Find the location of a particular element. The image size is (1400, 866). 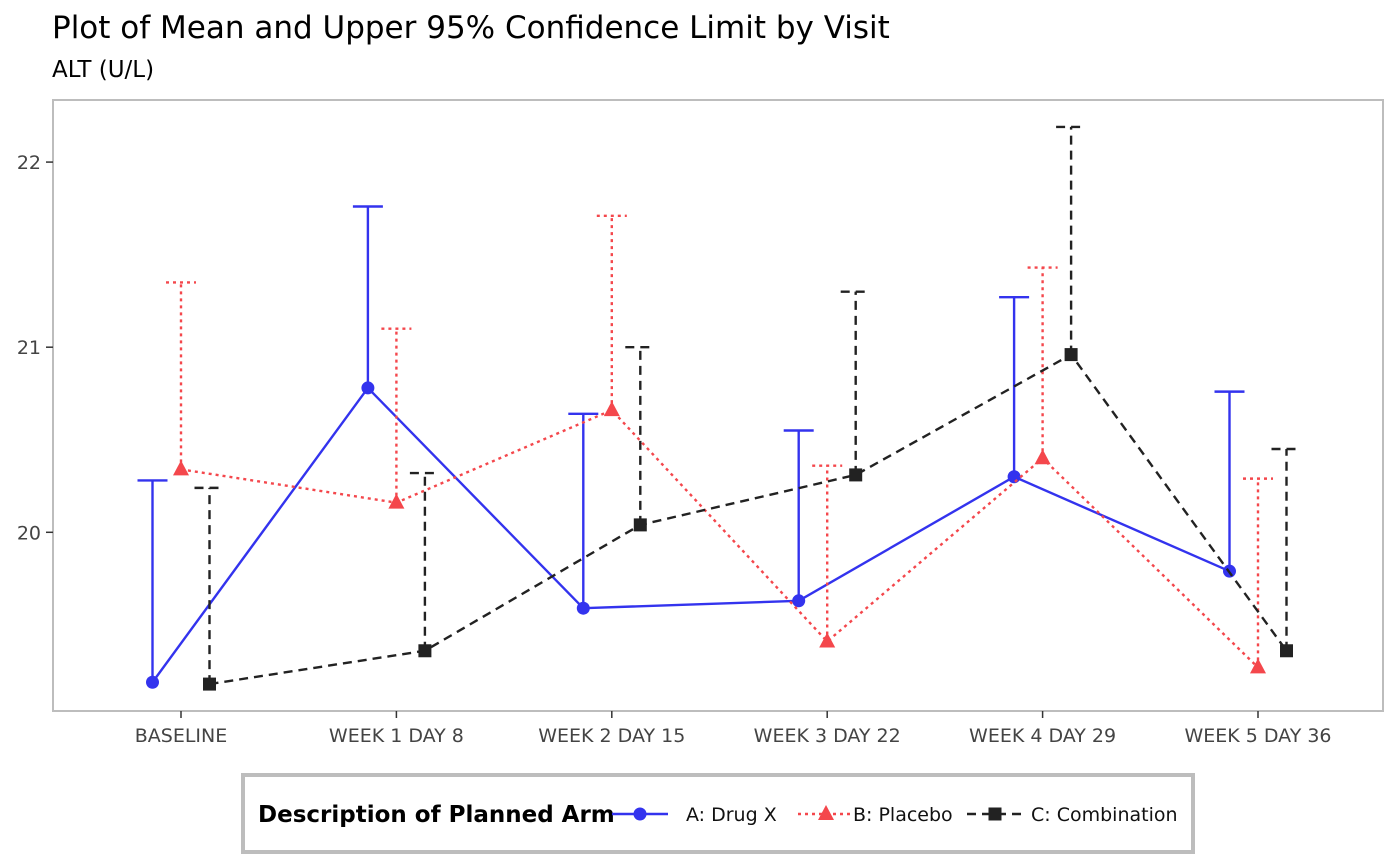

legend-box is located at coordinates (718, 813).